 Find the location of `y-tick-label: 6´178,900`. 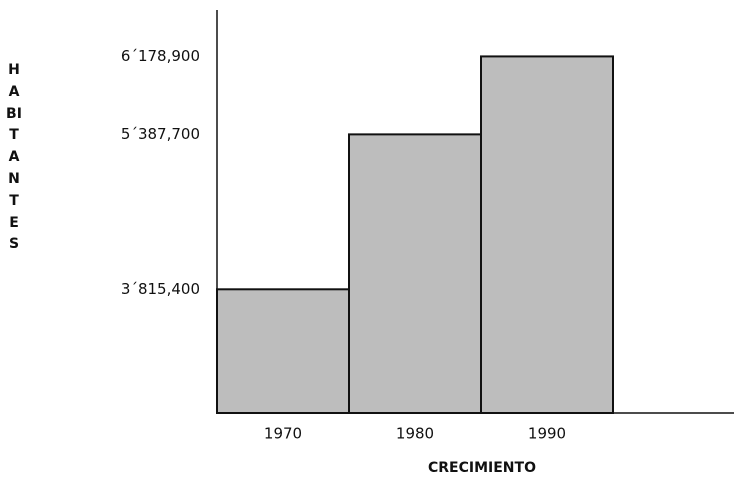

y-tick-label: 6´178,900 is located at coordinates (160, 56).